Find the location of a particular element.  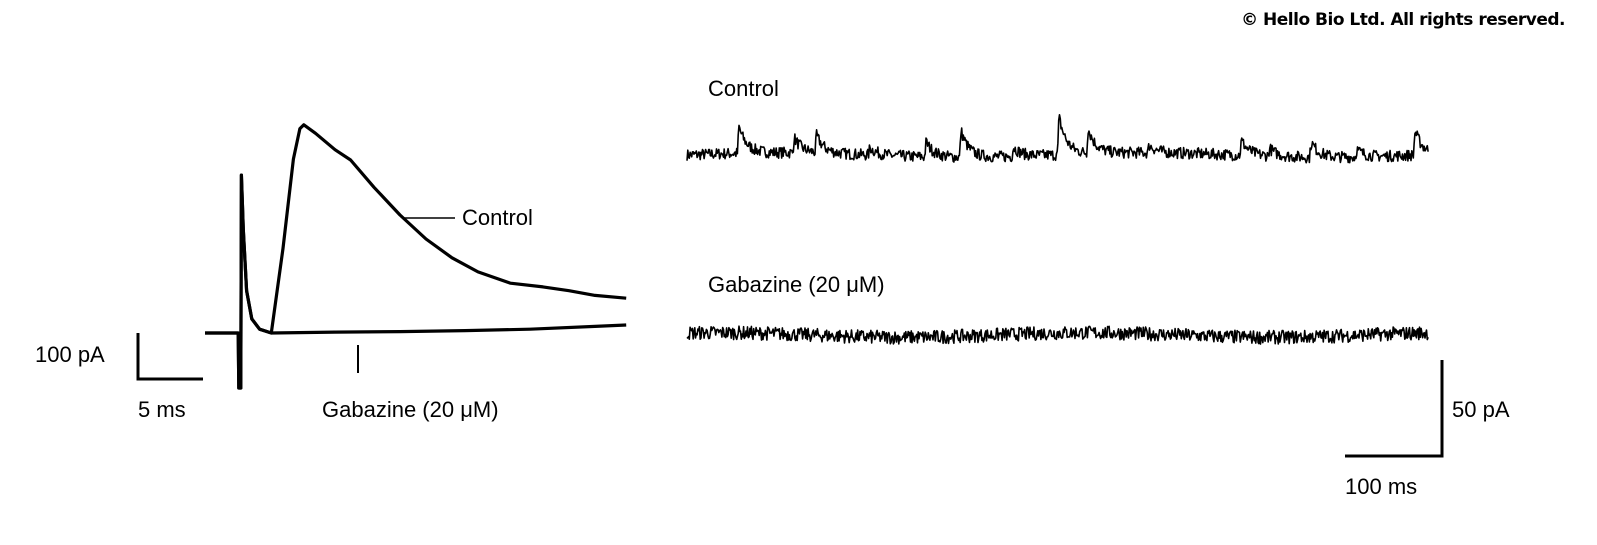

trace-gabazine-evoked is located at coordinates (416, 281).